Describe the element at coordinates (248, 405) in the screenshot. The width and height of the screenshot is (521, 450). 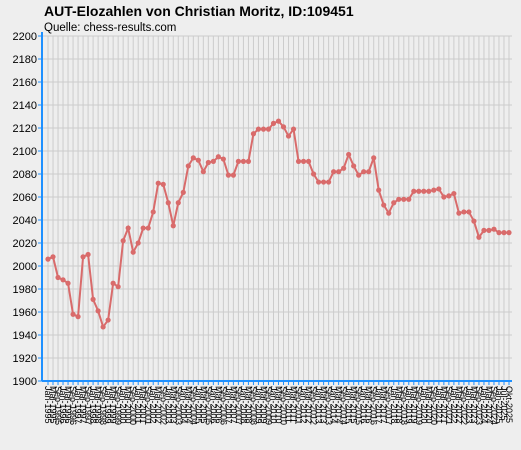
I see `x-tick-label: Mai-2008` at that location.